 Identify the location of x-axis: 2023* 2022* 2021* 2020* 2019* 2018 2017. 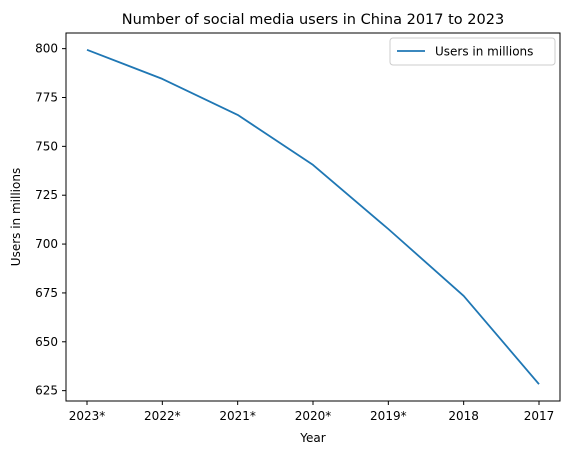
(312, 412).